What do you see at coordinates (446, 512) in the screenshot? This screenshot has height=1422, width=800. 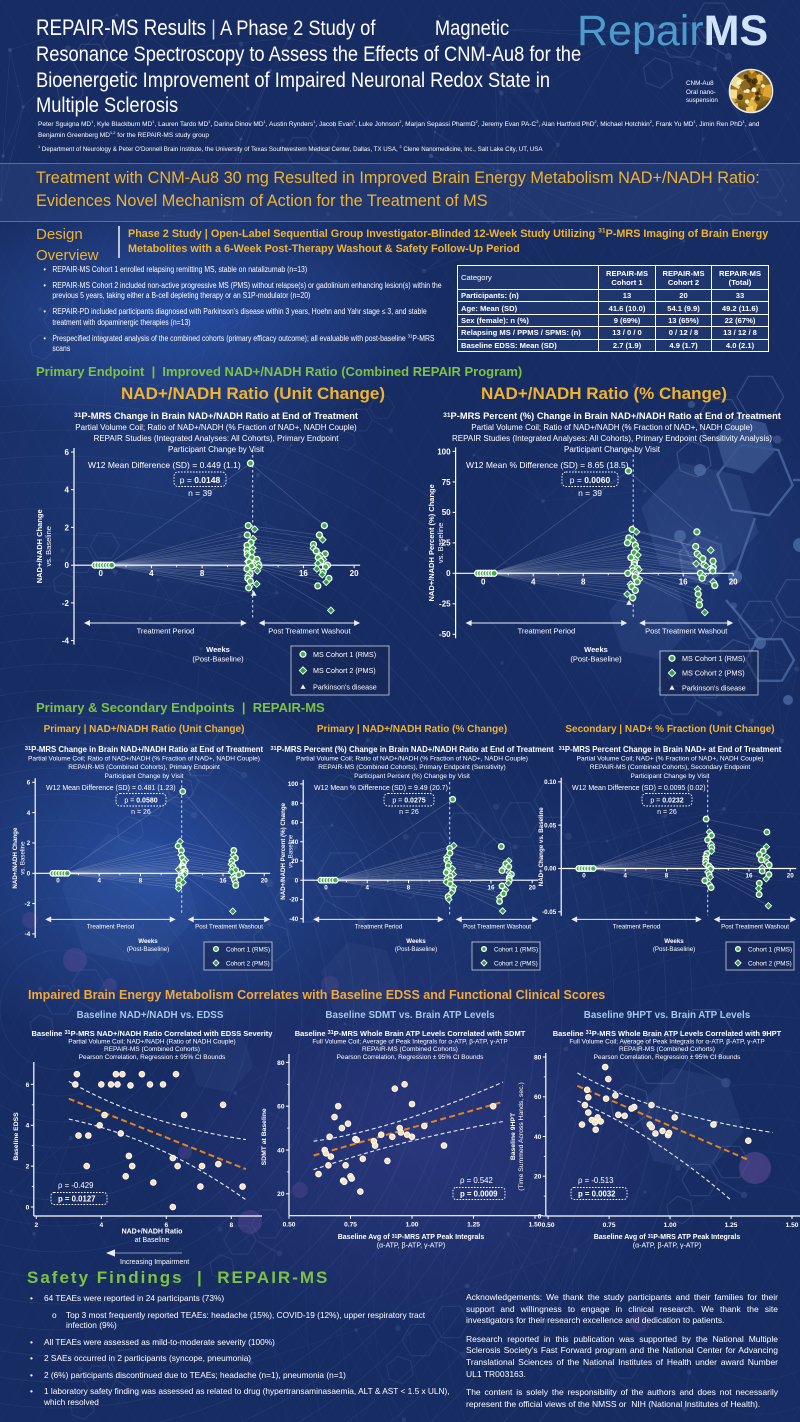 I see `svg-text: 50` at bounding box center [446, 512].